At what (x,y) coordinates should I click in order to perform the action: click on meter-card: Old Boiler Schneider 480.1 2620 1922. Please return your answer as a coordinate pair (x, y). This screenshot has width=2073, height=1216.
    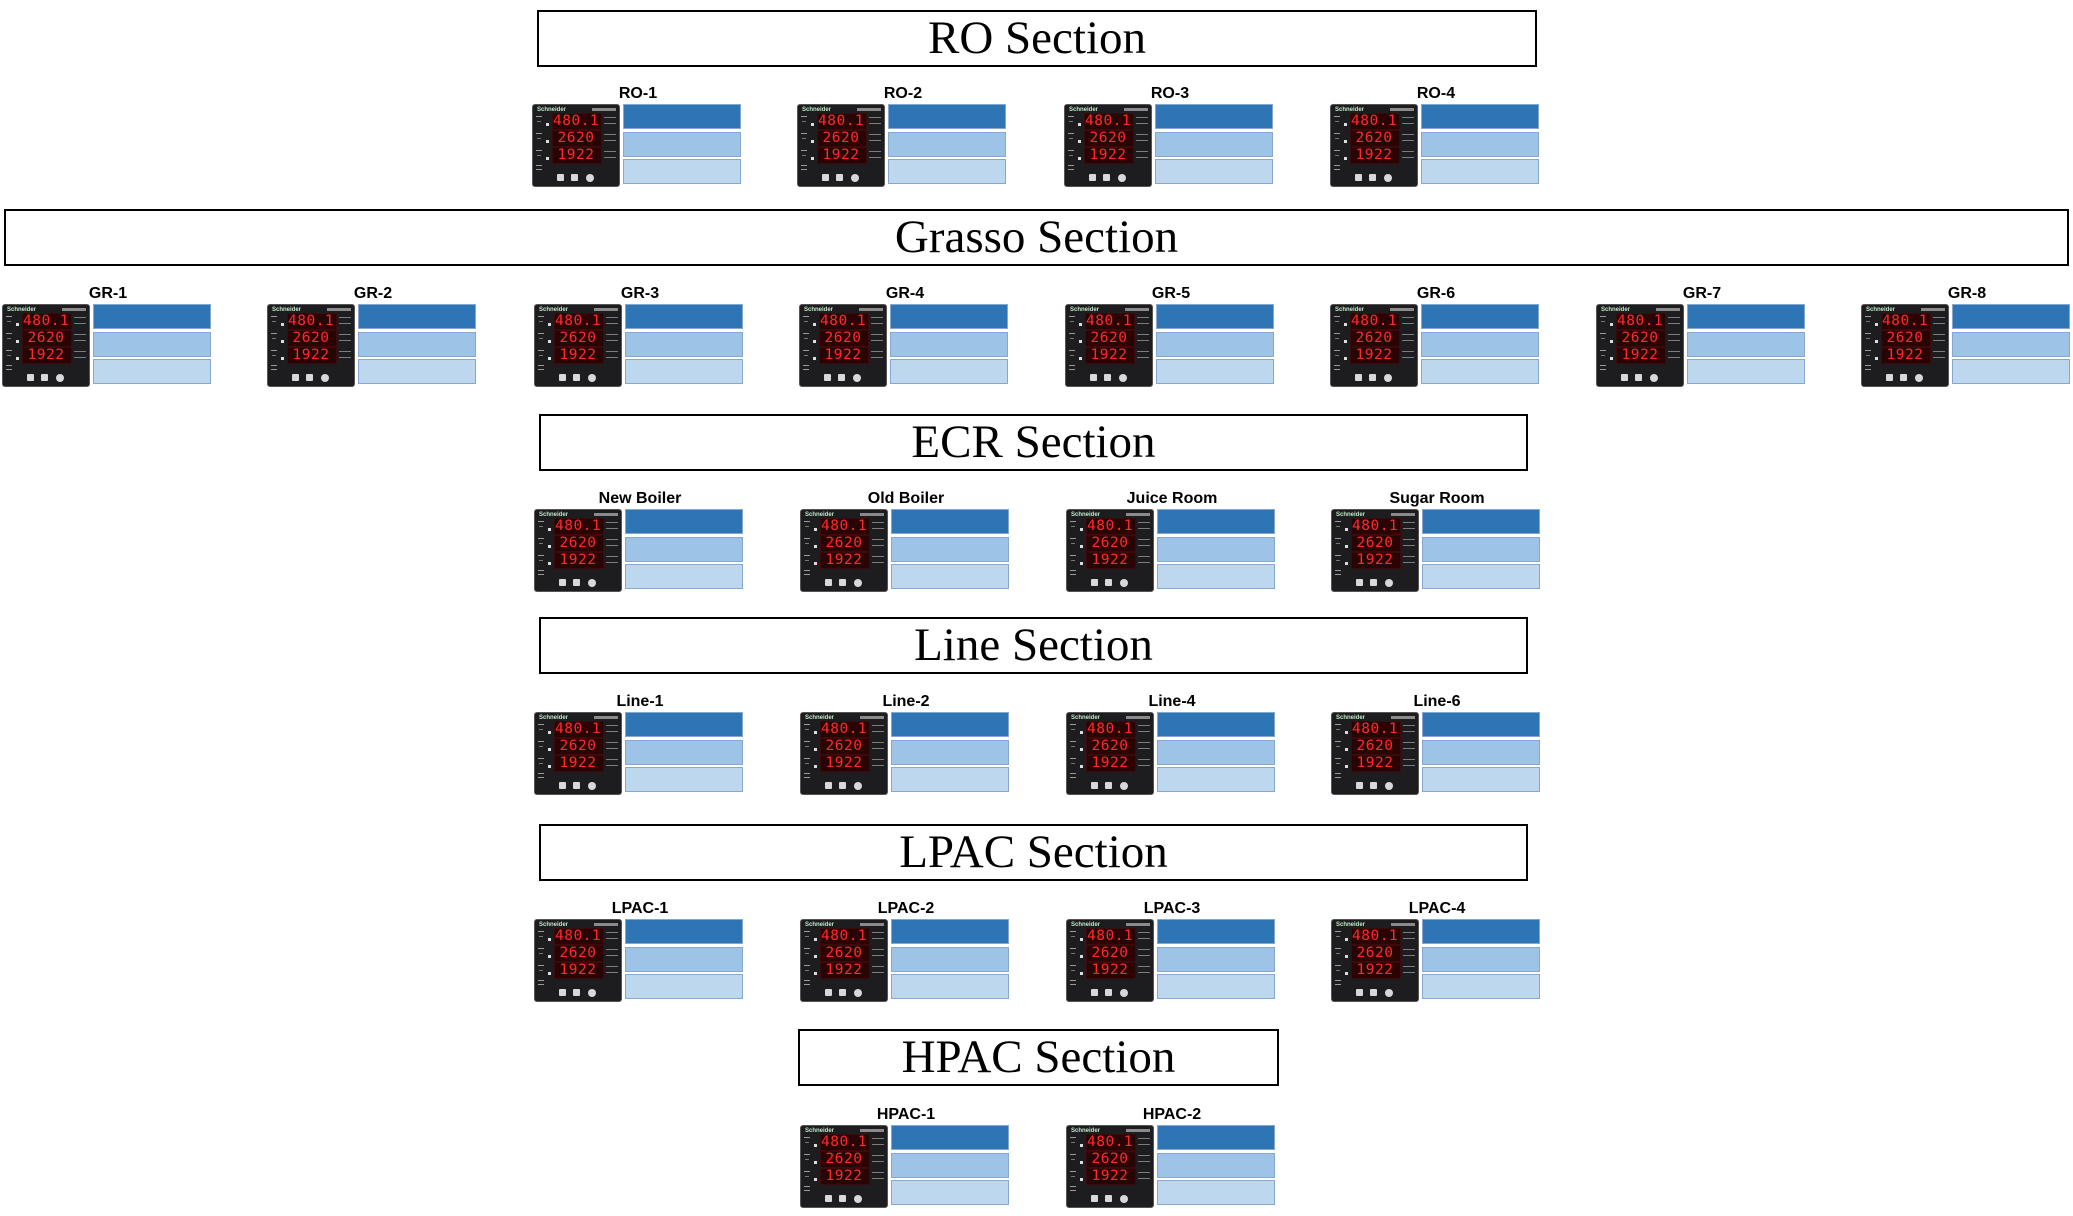
    Looking at the image, I should click on (906, 545).